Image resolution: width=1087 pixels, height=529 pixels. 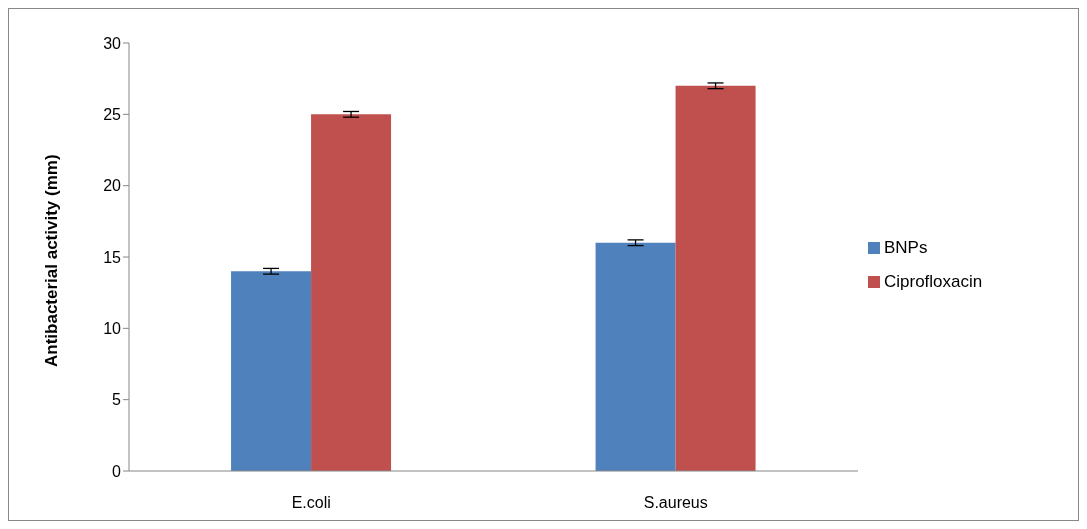 I want to click on legend-label: Ciprofloxacin, so click(x=933, y=281).